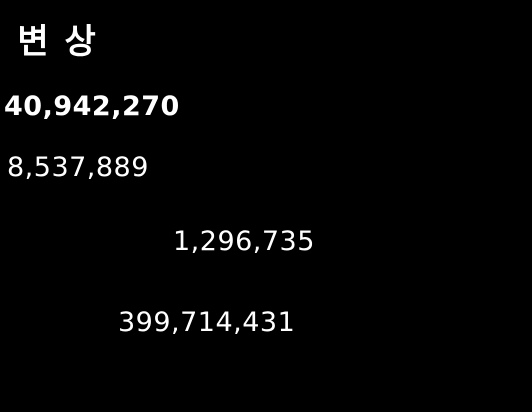  Describe the element at coordinates (244, 241) in the screenshot. I see `value-text: 1,296,735` at that location.